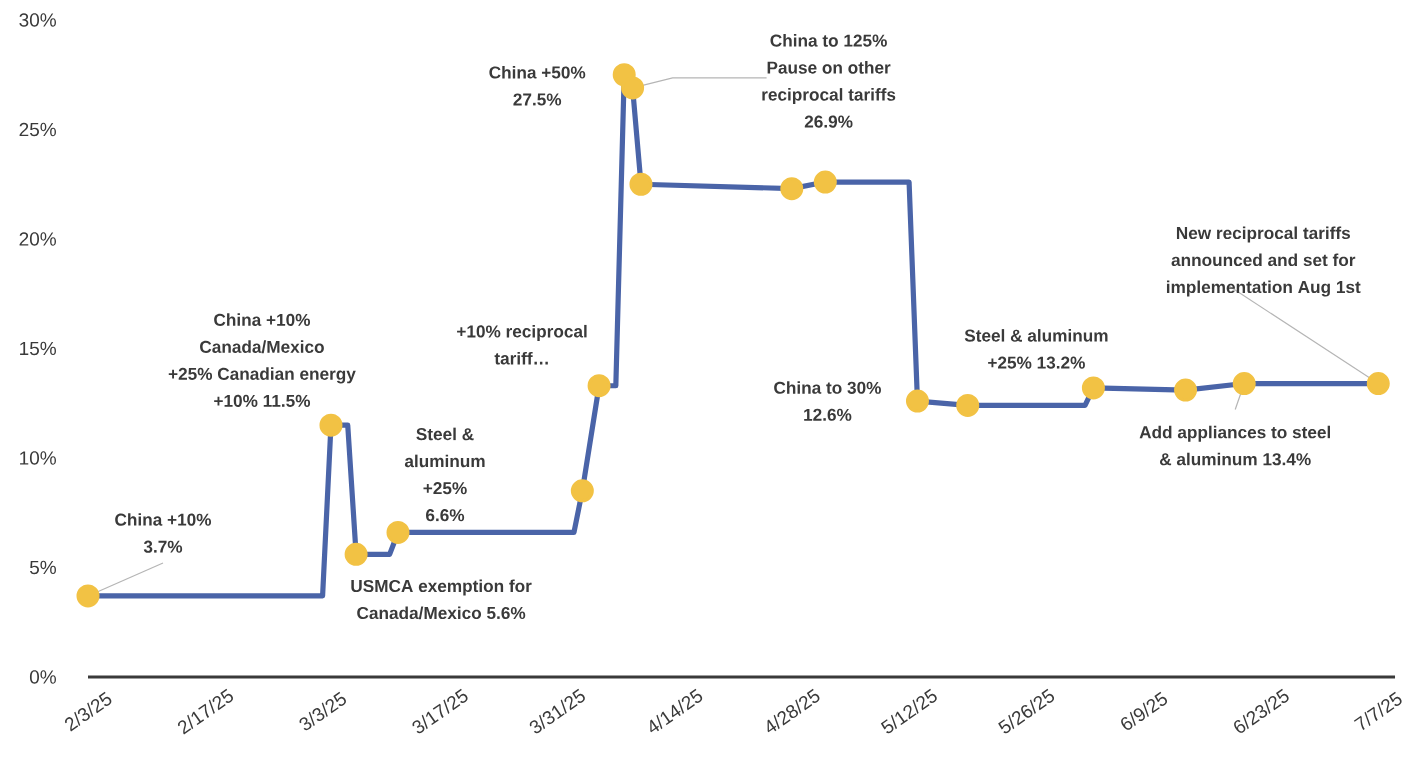 The width and height of the screenshot is (1411, 770). I want to click on y-tick-label: 20%, so click(37, 239).